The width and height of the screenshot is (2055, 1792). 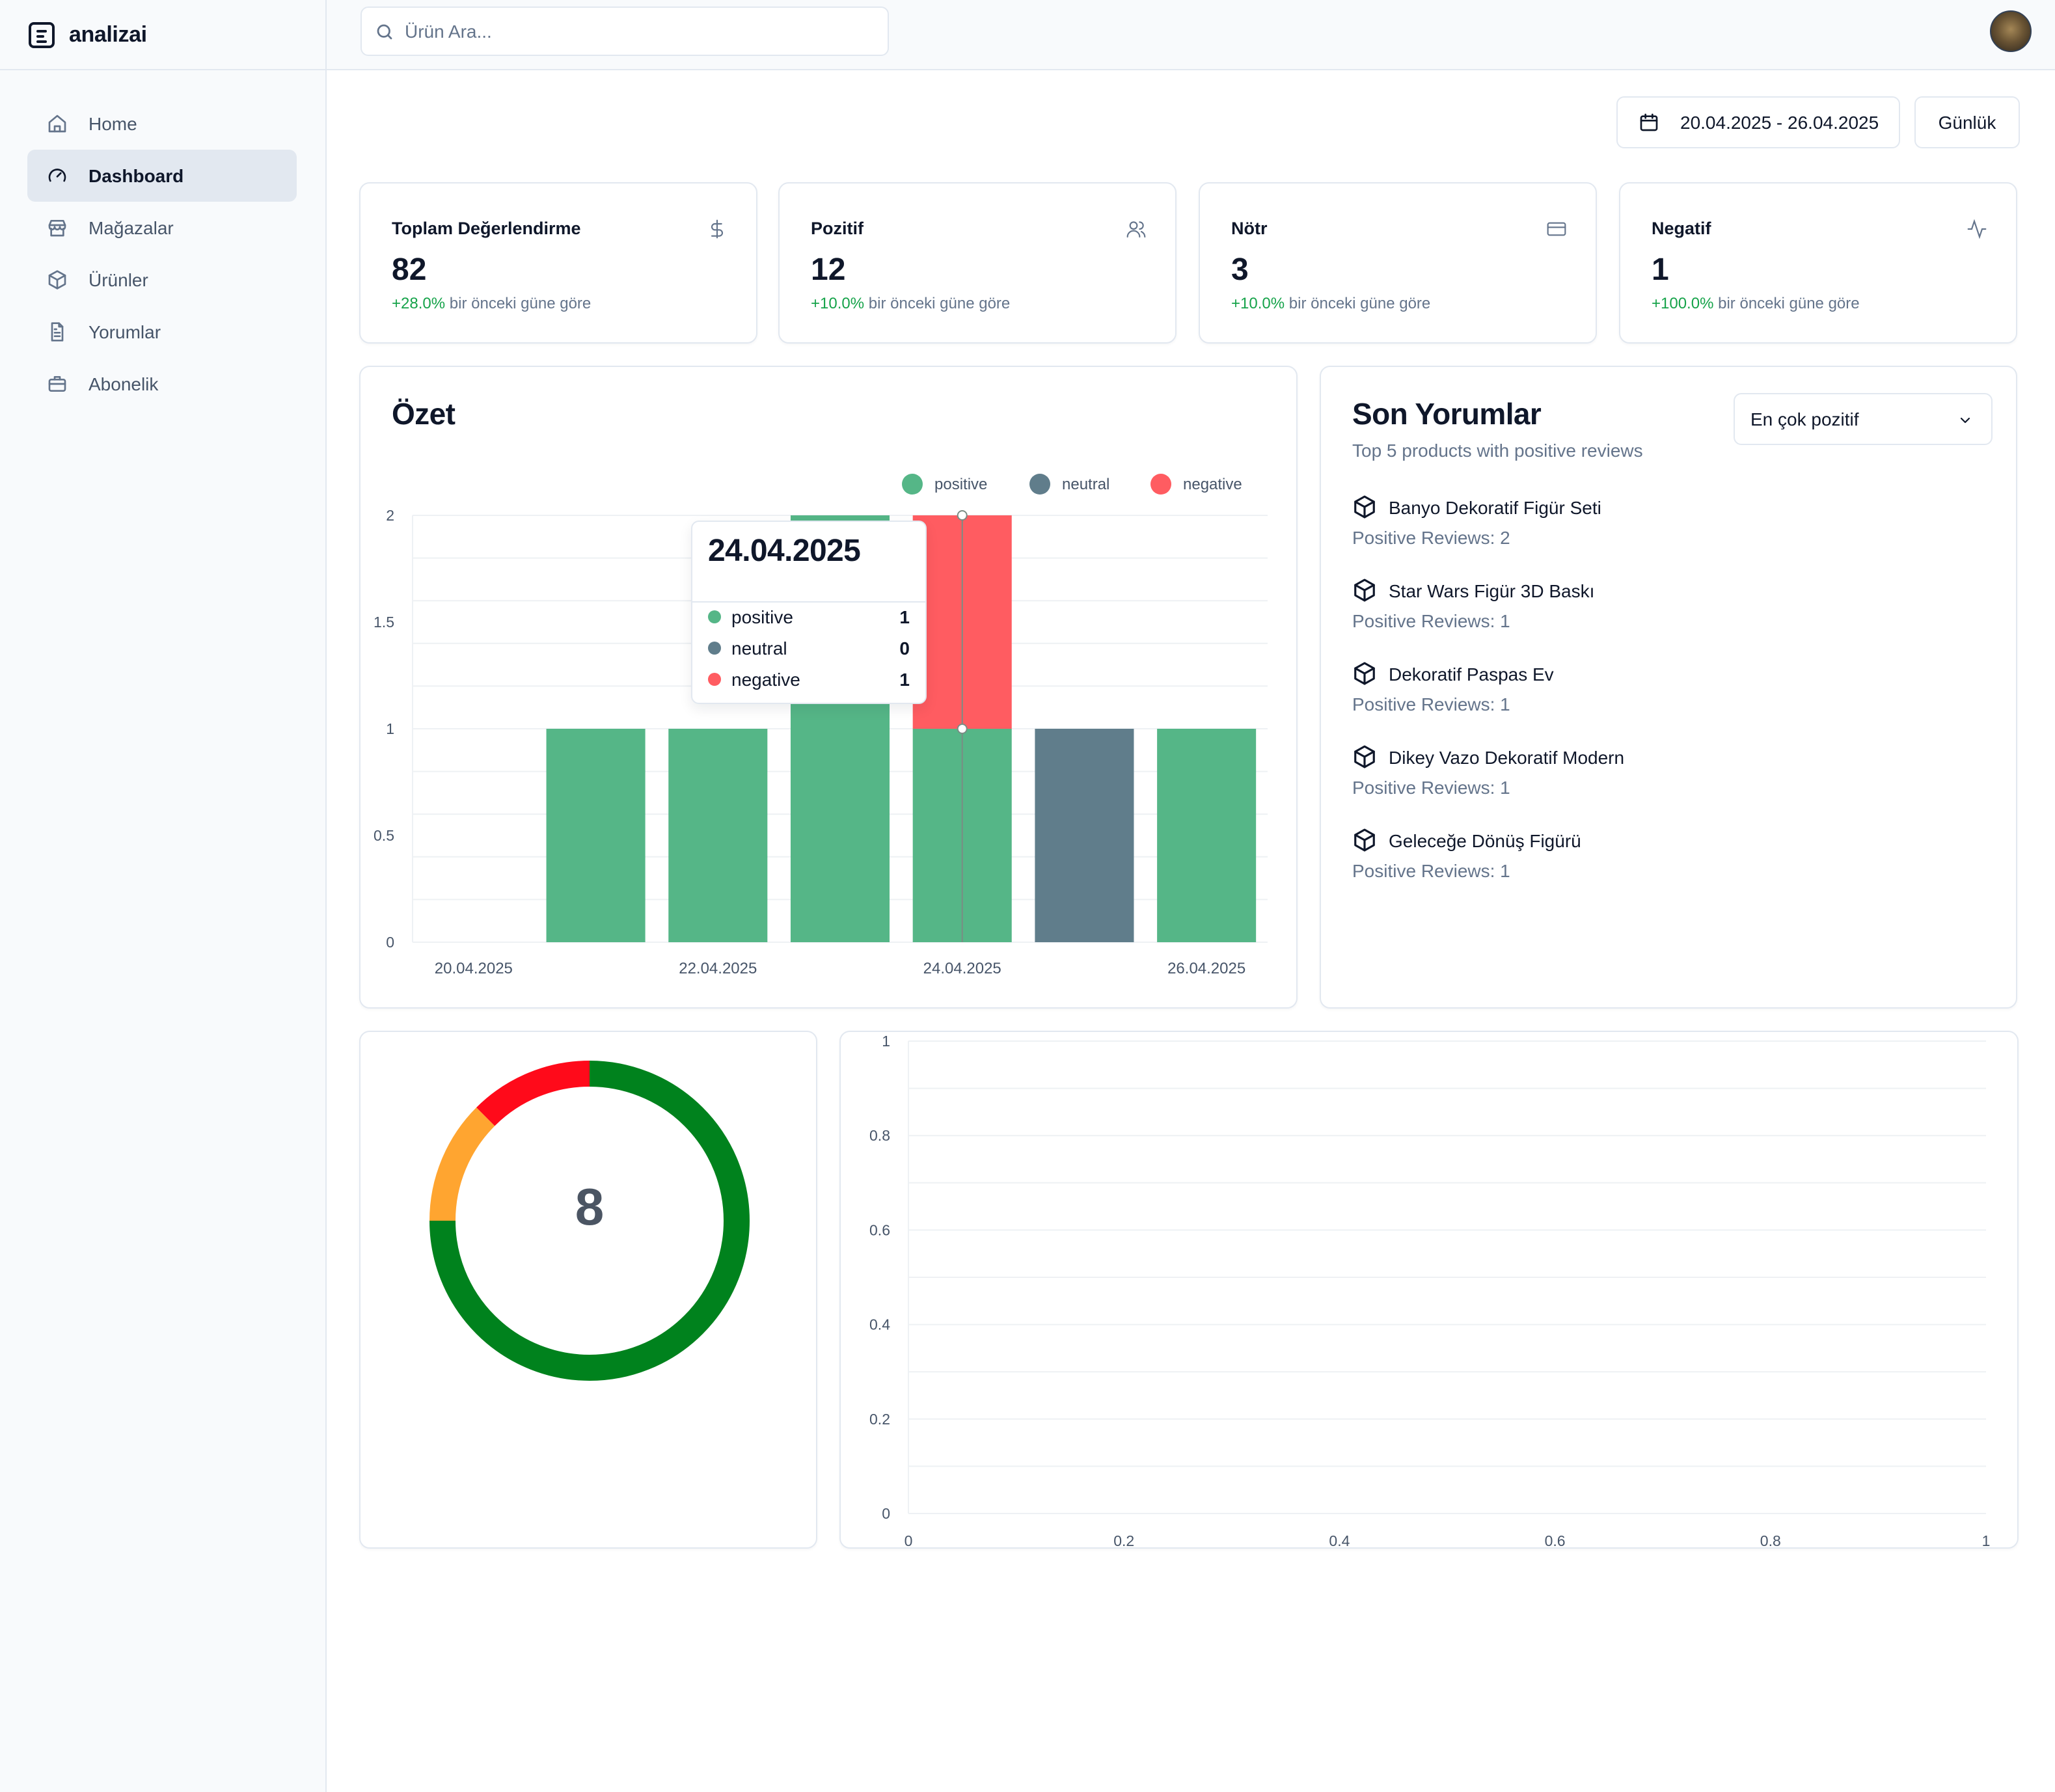 I want to click on stat-card-negative: Negatif 1 +100.0% bir önceki güne göre, so click(x=1818, y=263).